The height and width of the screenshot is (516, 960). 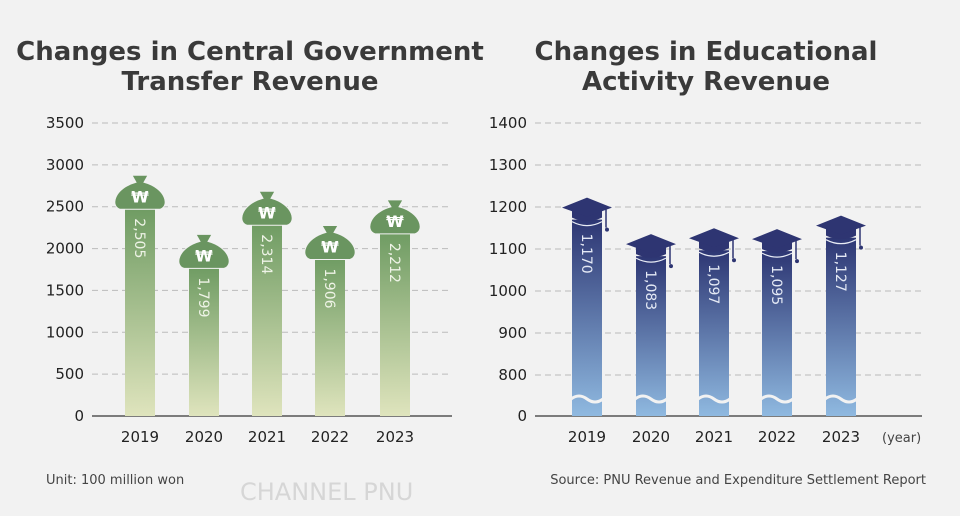 I want to click on value-label: 1,906, so click(x=329, y=288).